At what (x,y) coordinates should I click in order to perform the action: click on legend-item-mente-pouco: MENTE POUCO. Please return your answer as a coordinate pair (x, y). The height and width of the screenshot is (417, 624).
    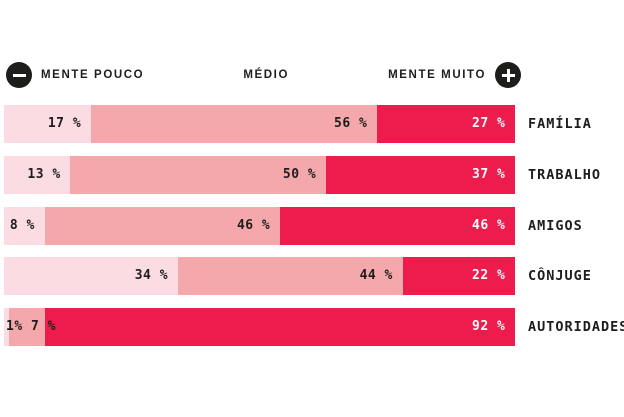
    Looking at the image, I should click on (75, 75).